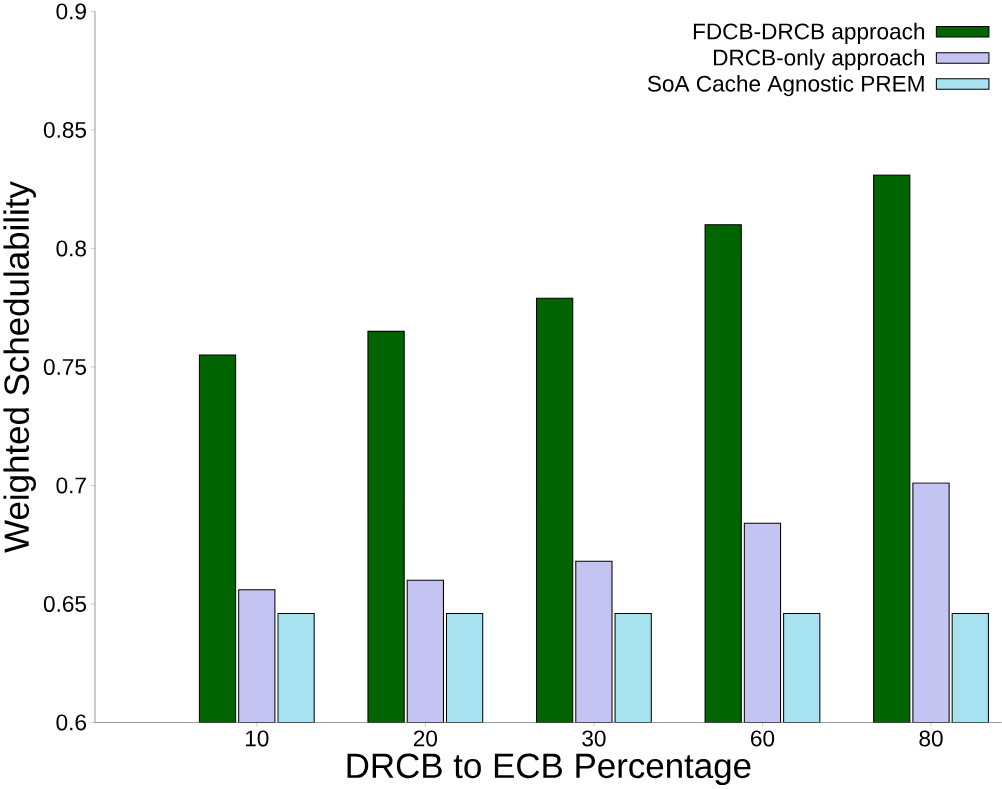 This screenshot has height=789, width=1002. Describe the element at coordinates (65, 367) in the screenshot. I see `y-tick-label: 0.75` at that location.